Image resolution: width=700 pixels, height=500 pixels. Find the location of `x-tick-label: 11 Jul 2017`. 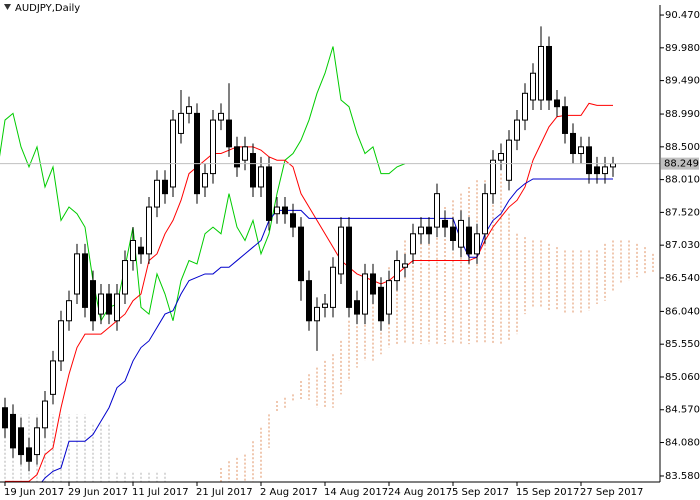

x-tick-label: 11 Jul 2017 is located at coordinates (160, 492).